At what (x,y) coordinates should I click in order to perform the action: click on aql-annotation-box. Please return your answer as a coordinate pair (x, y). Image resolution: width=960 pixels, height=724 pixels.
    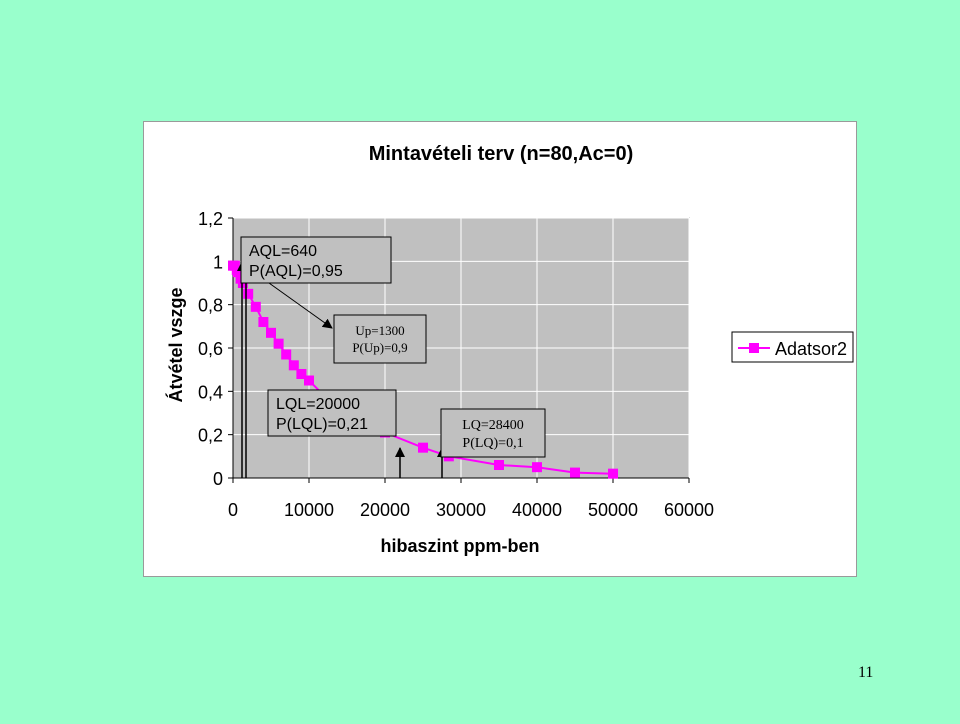
    Looking at the image, I should click on (316, 260).